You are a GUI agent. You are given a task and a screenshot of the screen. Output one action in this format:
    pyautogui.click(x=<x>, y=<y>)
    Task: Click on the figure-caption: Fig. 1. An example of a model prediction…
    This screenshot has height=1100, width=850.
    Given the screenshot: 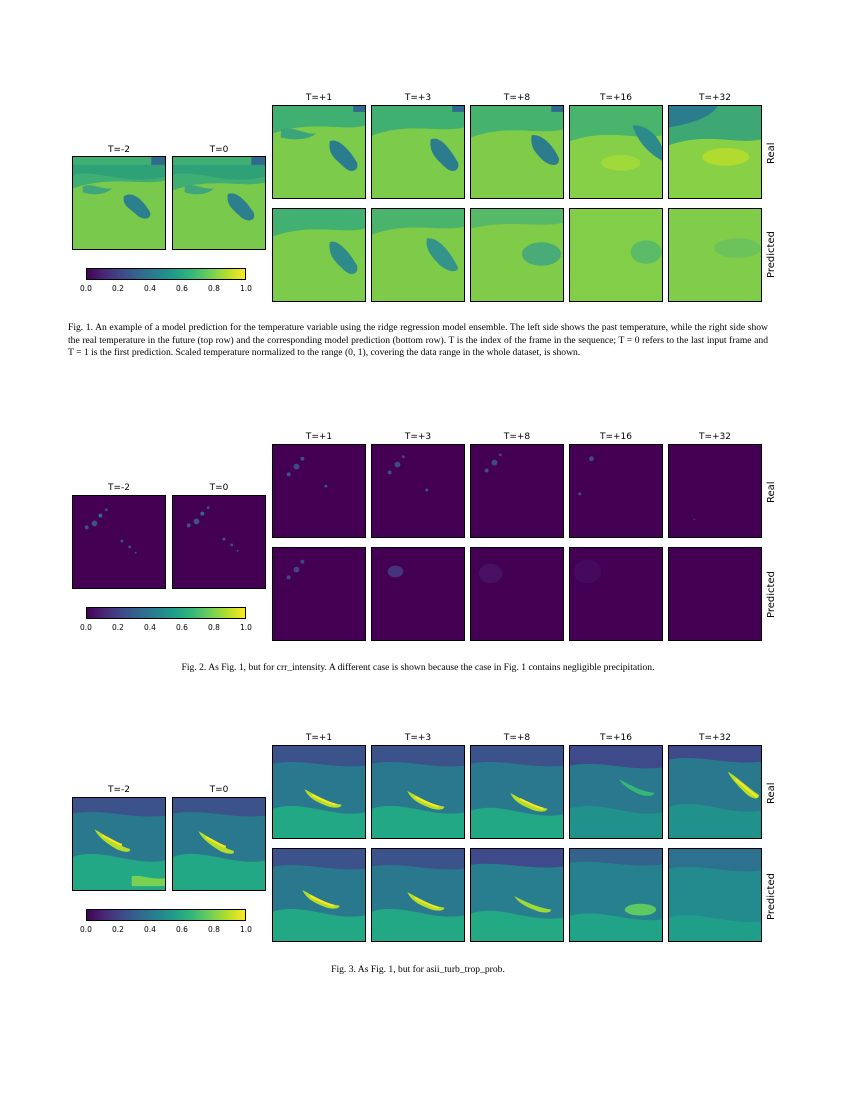 What is the action you would take?
    pyautogui.click(x=418, y=340)
    